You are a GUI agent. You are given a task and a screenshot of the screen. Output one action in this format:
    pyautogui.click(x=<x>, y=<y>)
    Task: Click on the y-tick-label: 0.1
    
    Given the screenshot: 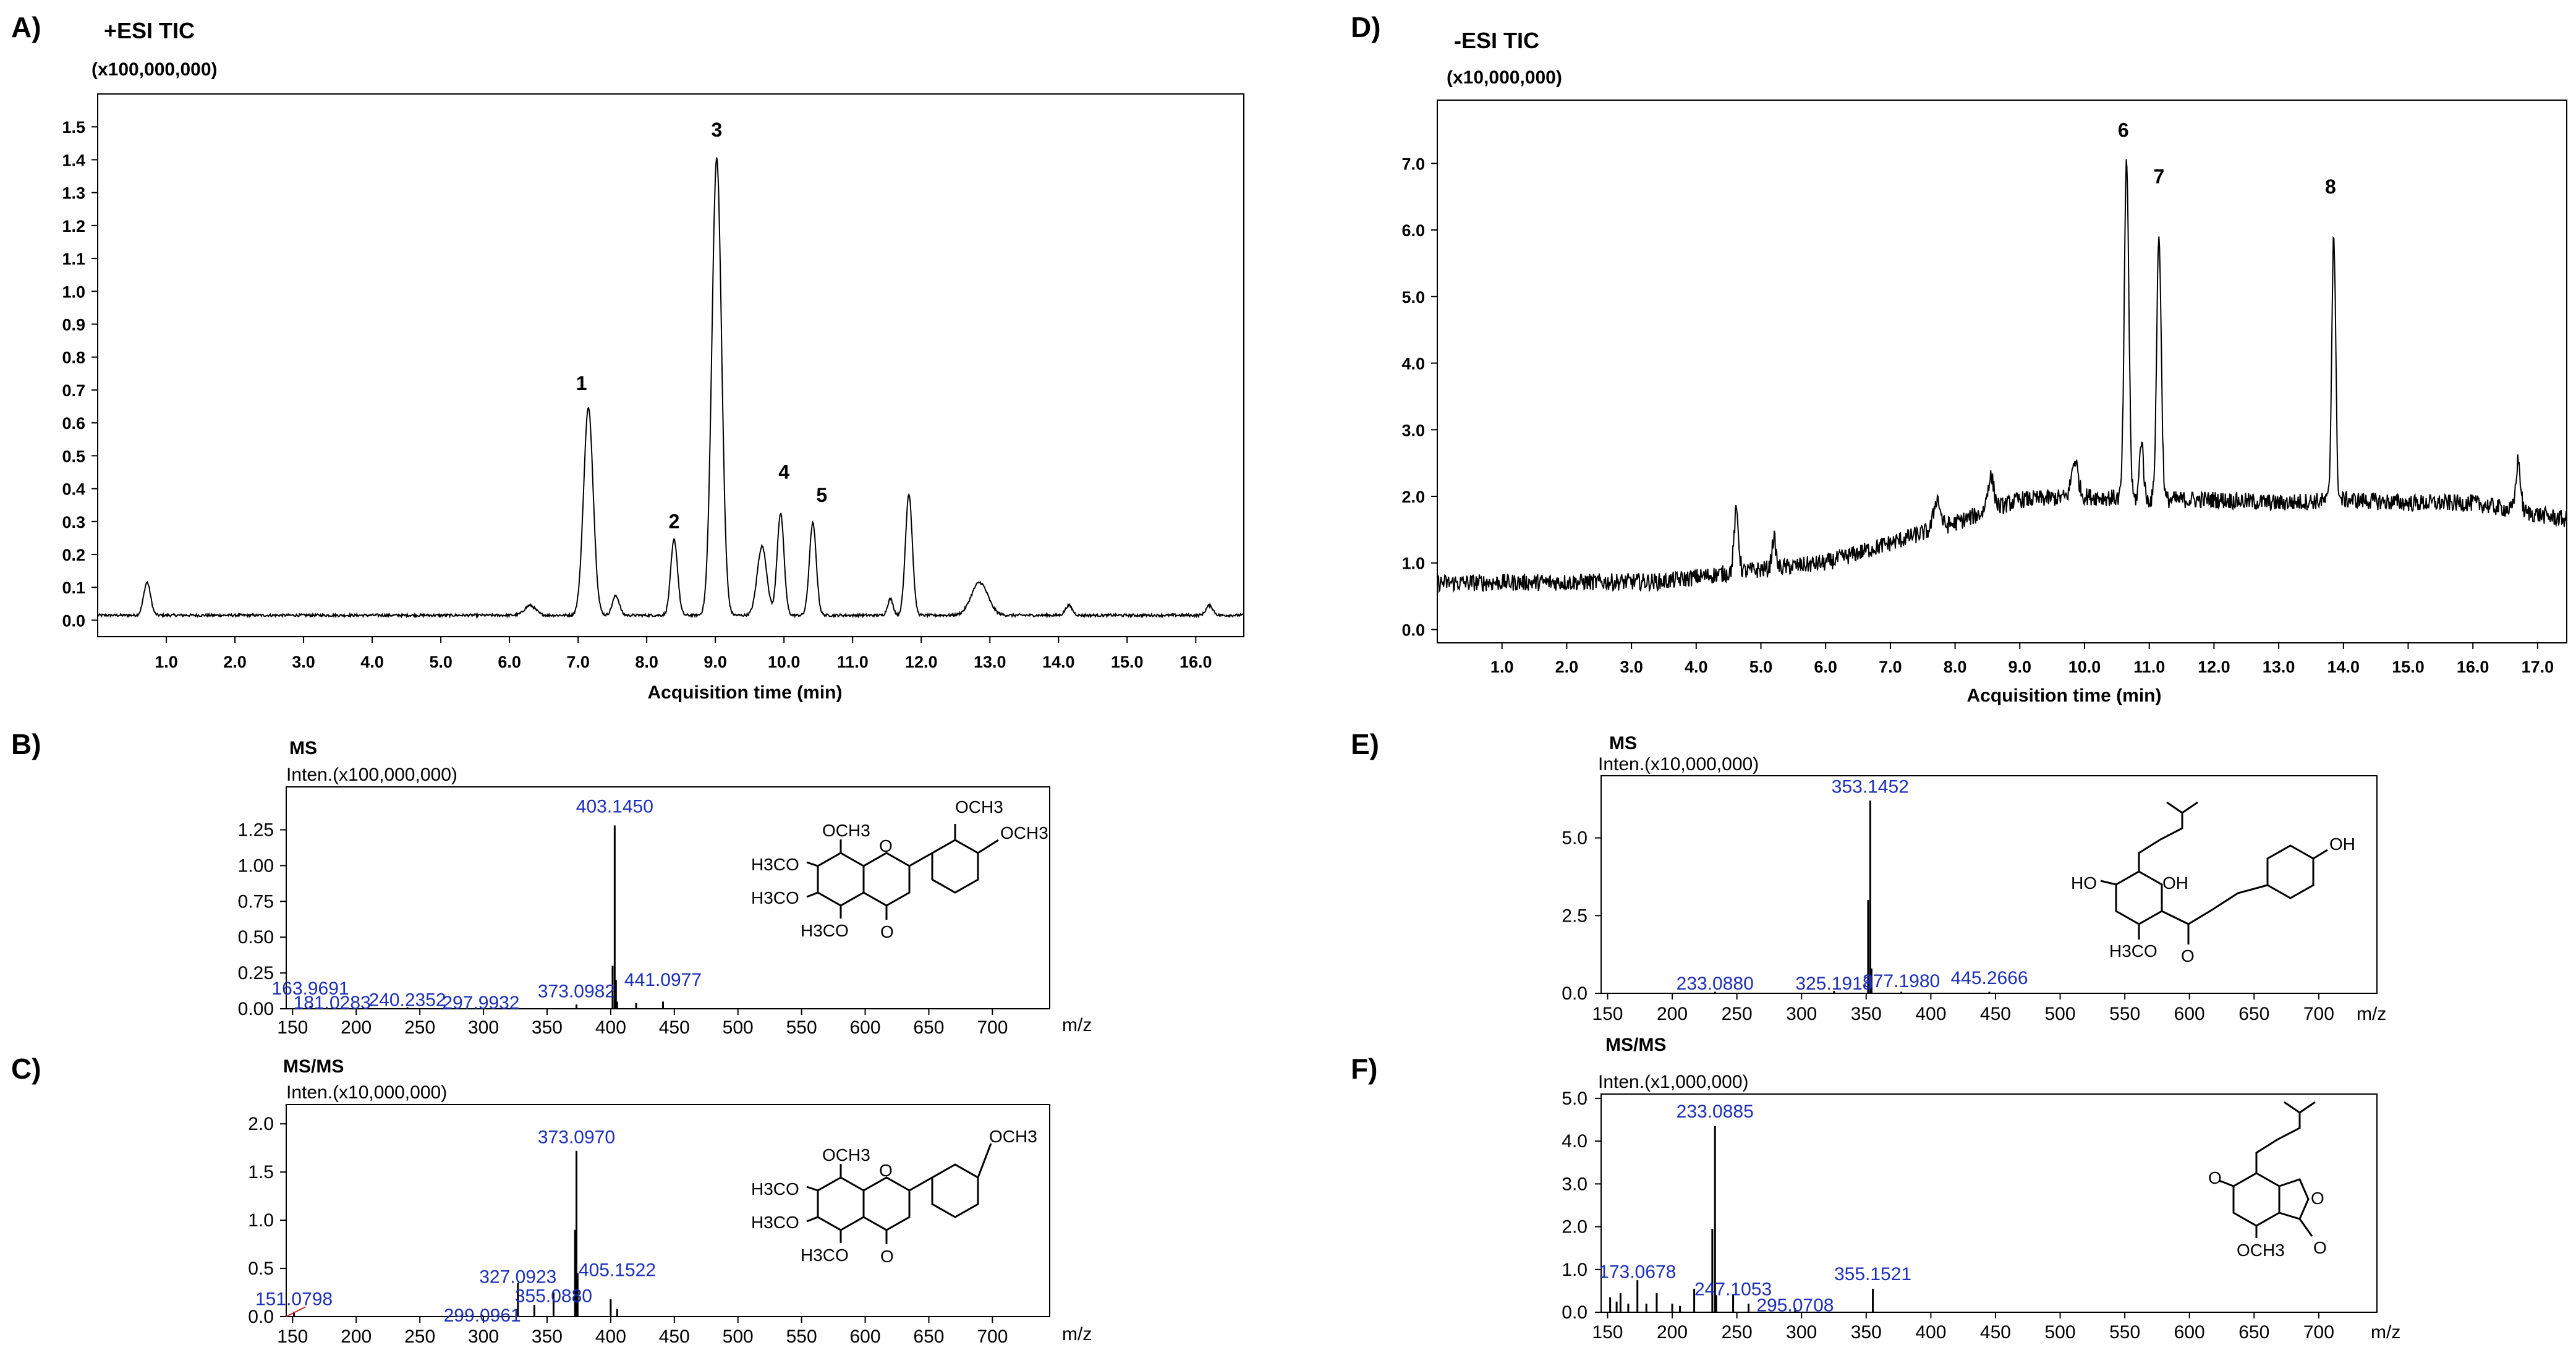 What is the action you would take?
    pyautogui.click(x=73, y=588)
    